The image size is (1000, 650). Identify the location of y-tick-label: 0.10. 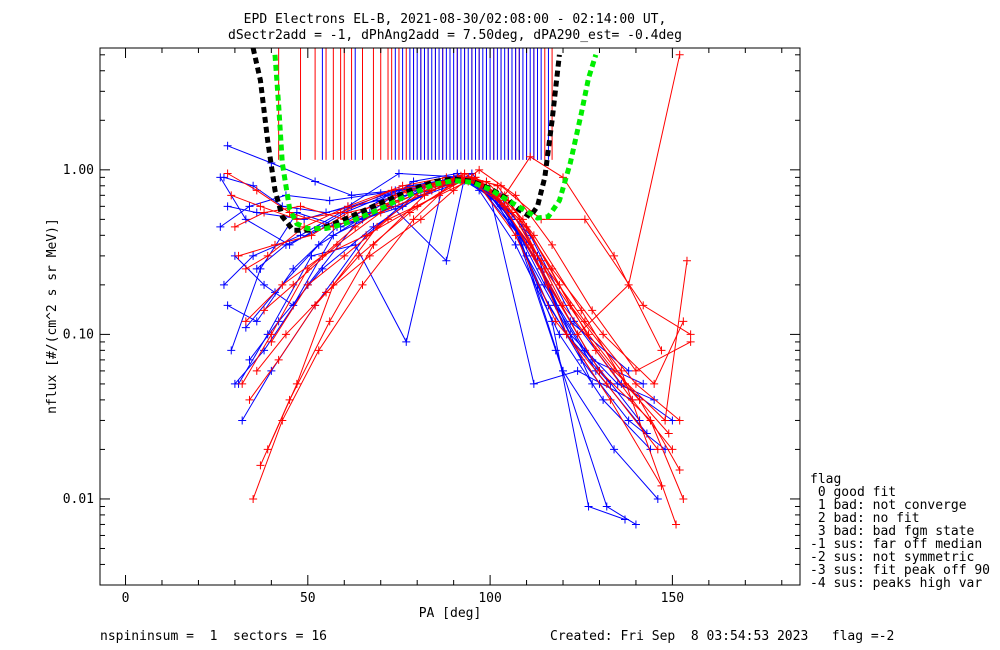
(78, 334).